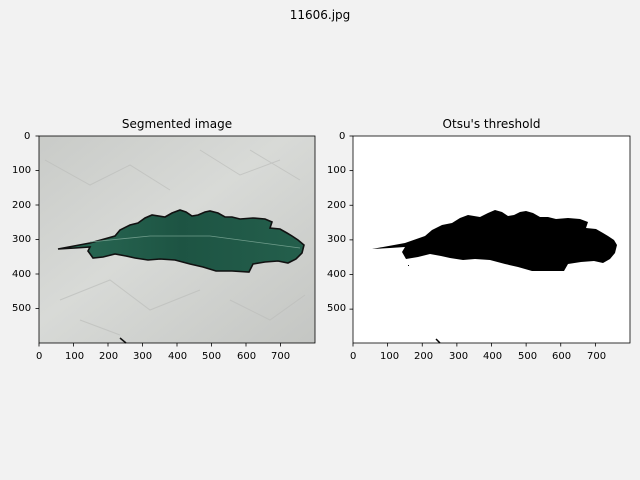 This screenshot has height=480, width=640. Describe the element at coordinates (320, 15) in the screenshot. I see `figure-title: 11606.jpg` at that location.